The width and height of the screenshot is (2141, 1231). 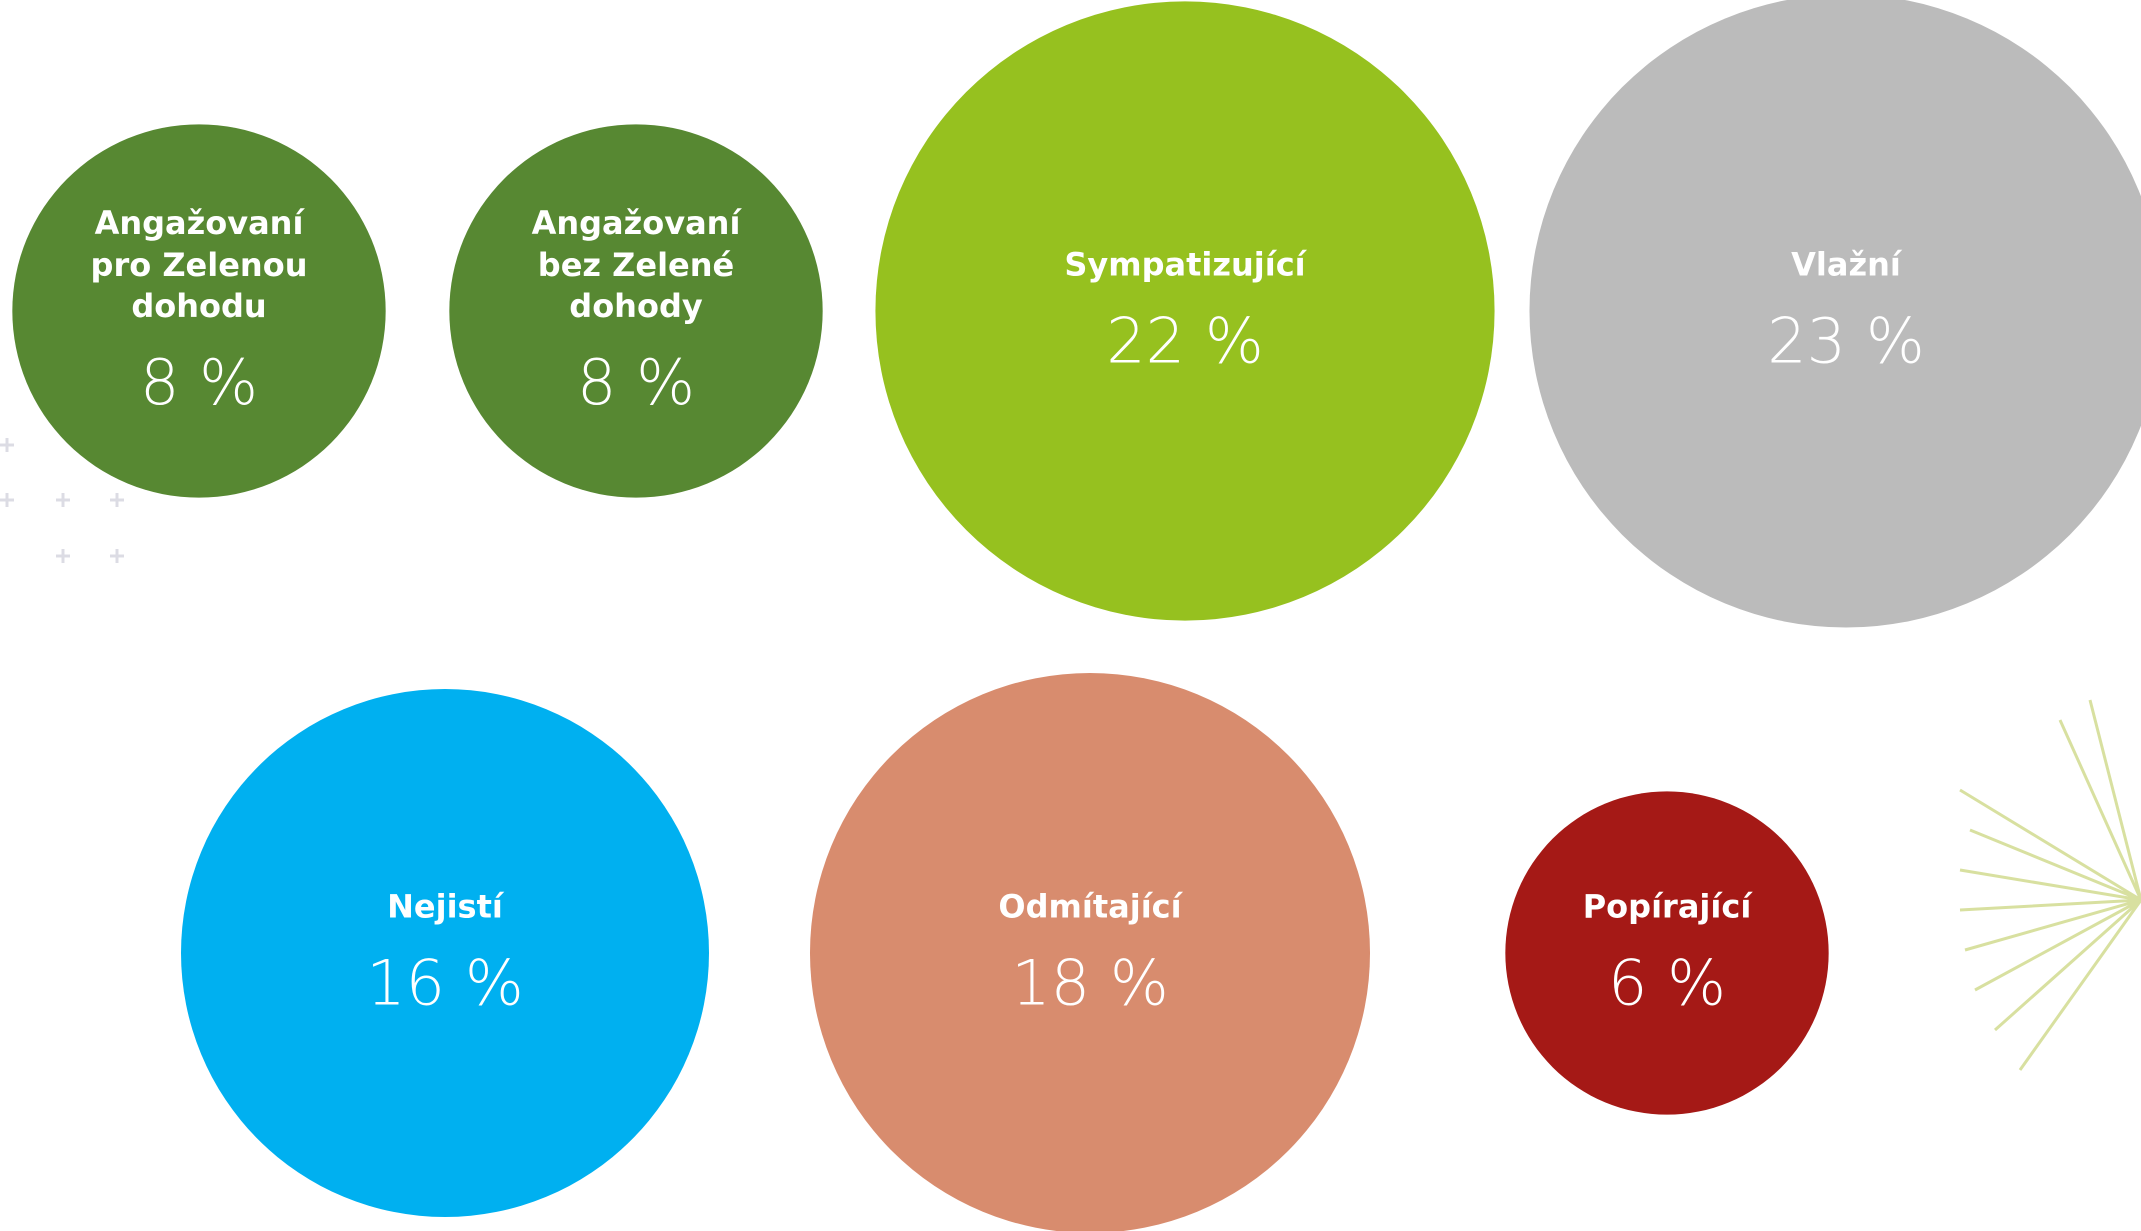 I want to click on value-label: 18 %, so click(x=1090, y=983).